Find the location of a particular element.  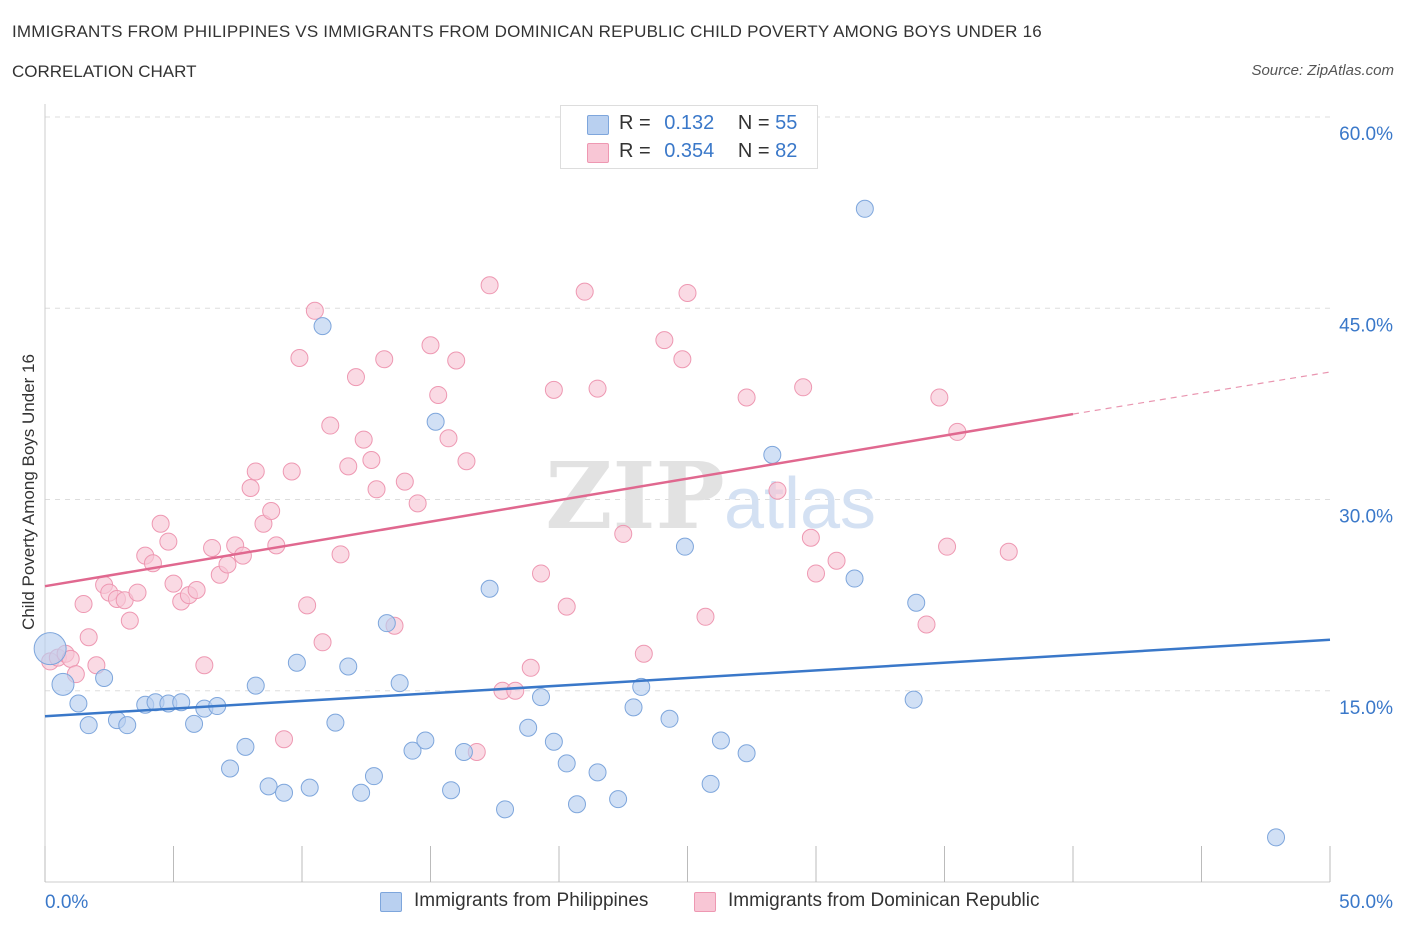

x-tick-label: 0.0% is located at coordinates (66, 902).